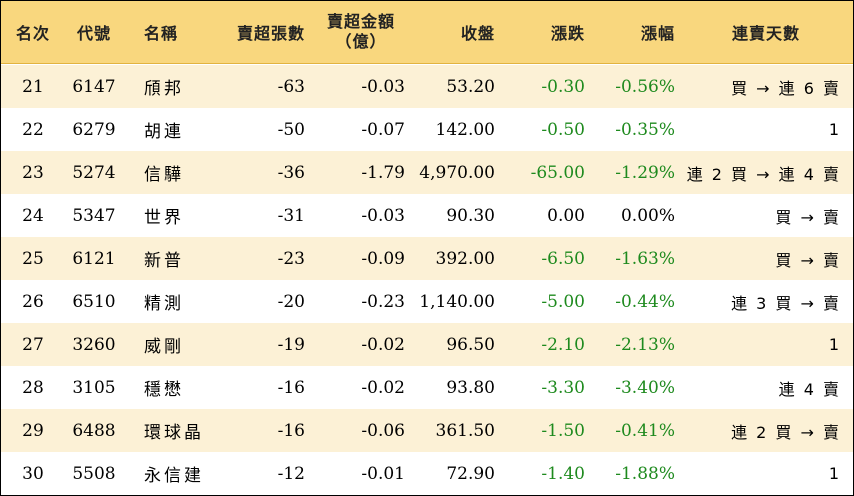  Describe the element at coordinates (786, 432) in the screenshot. I see `cell-streak: 連 2 買 → 賣` at that location.